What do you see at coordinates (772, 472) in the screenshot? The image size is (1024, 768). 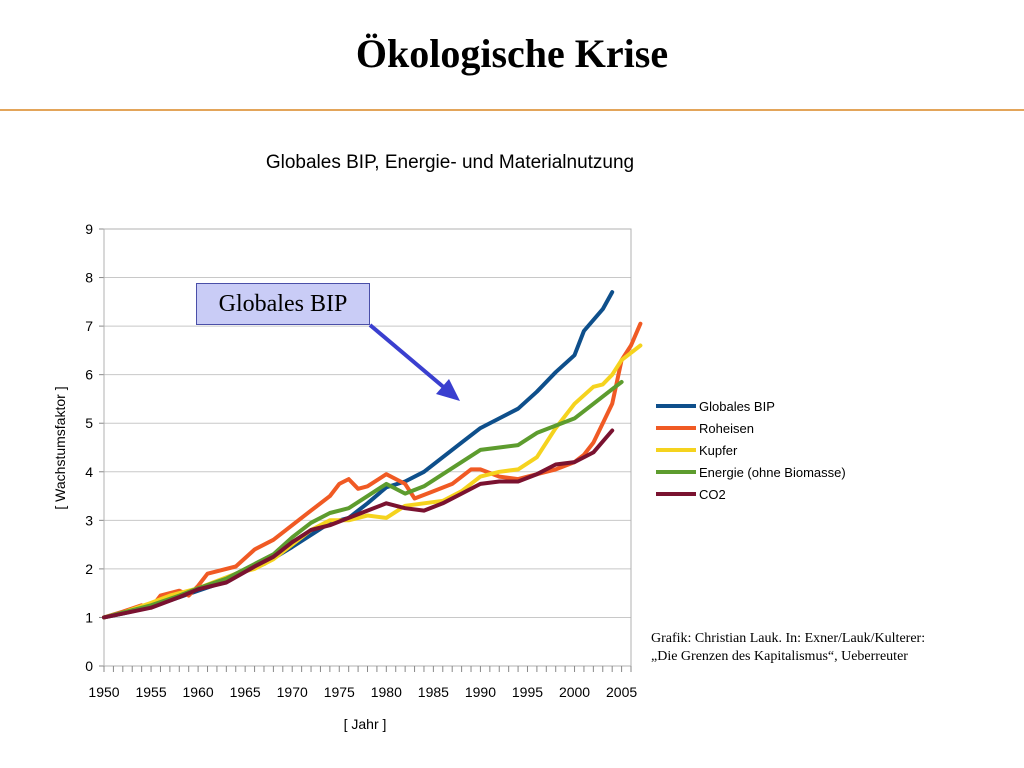 I see `legend-label: Energie (ohne Biomasse)` at bounding box center [772, 472].